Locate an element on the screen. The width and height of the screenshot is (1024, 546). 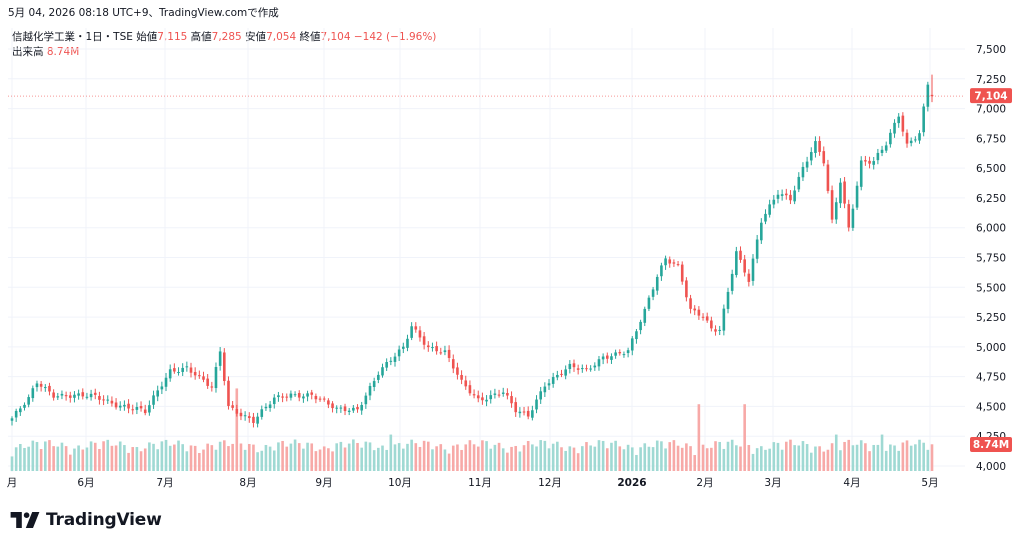
open-label: 始値 is located at coordinates (147, 37).